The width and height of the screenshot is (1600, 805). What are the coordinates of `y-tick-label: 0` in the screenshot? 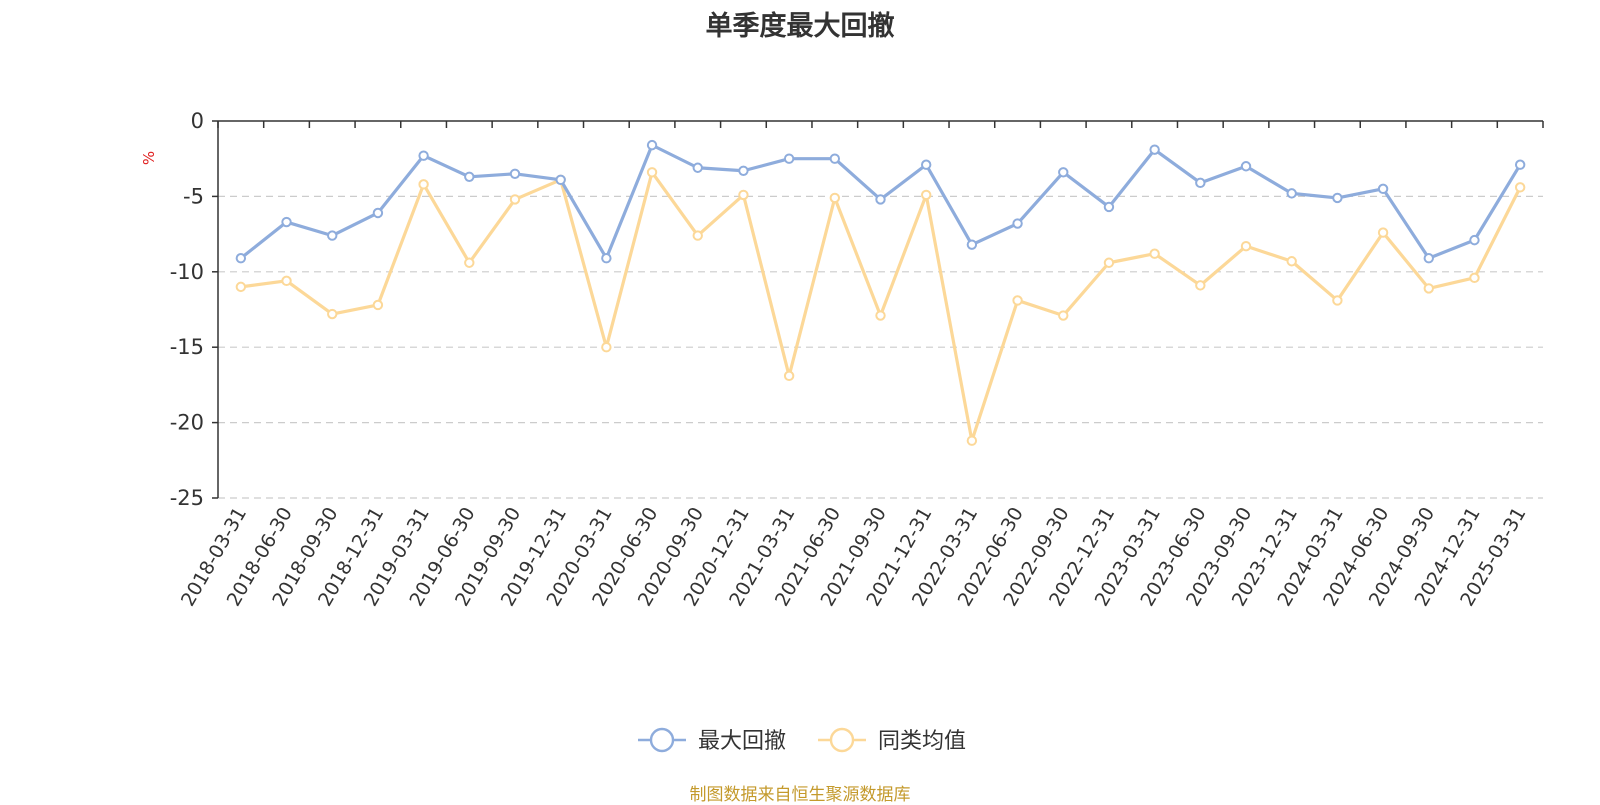 It's located at (197, 121).